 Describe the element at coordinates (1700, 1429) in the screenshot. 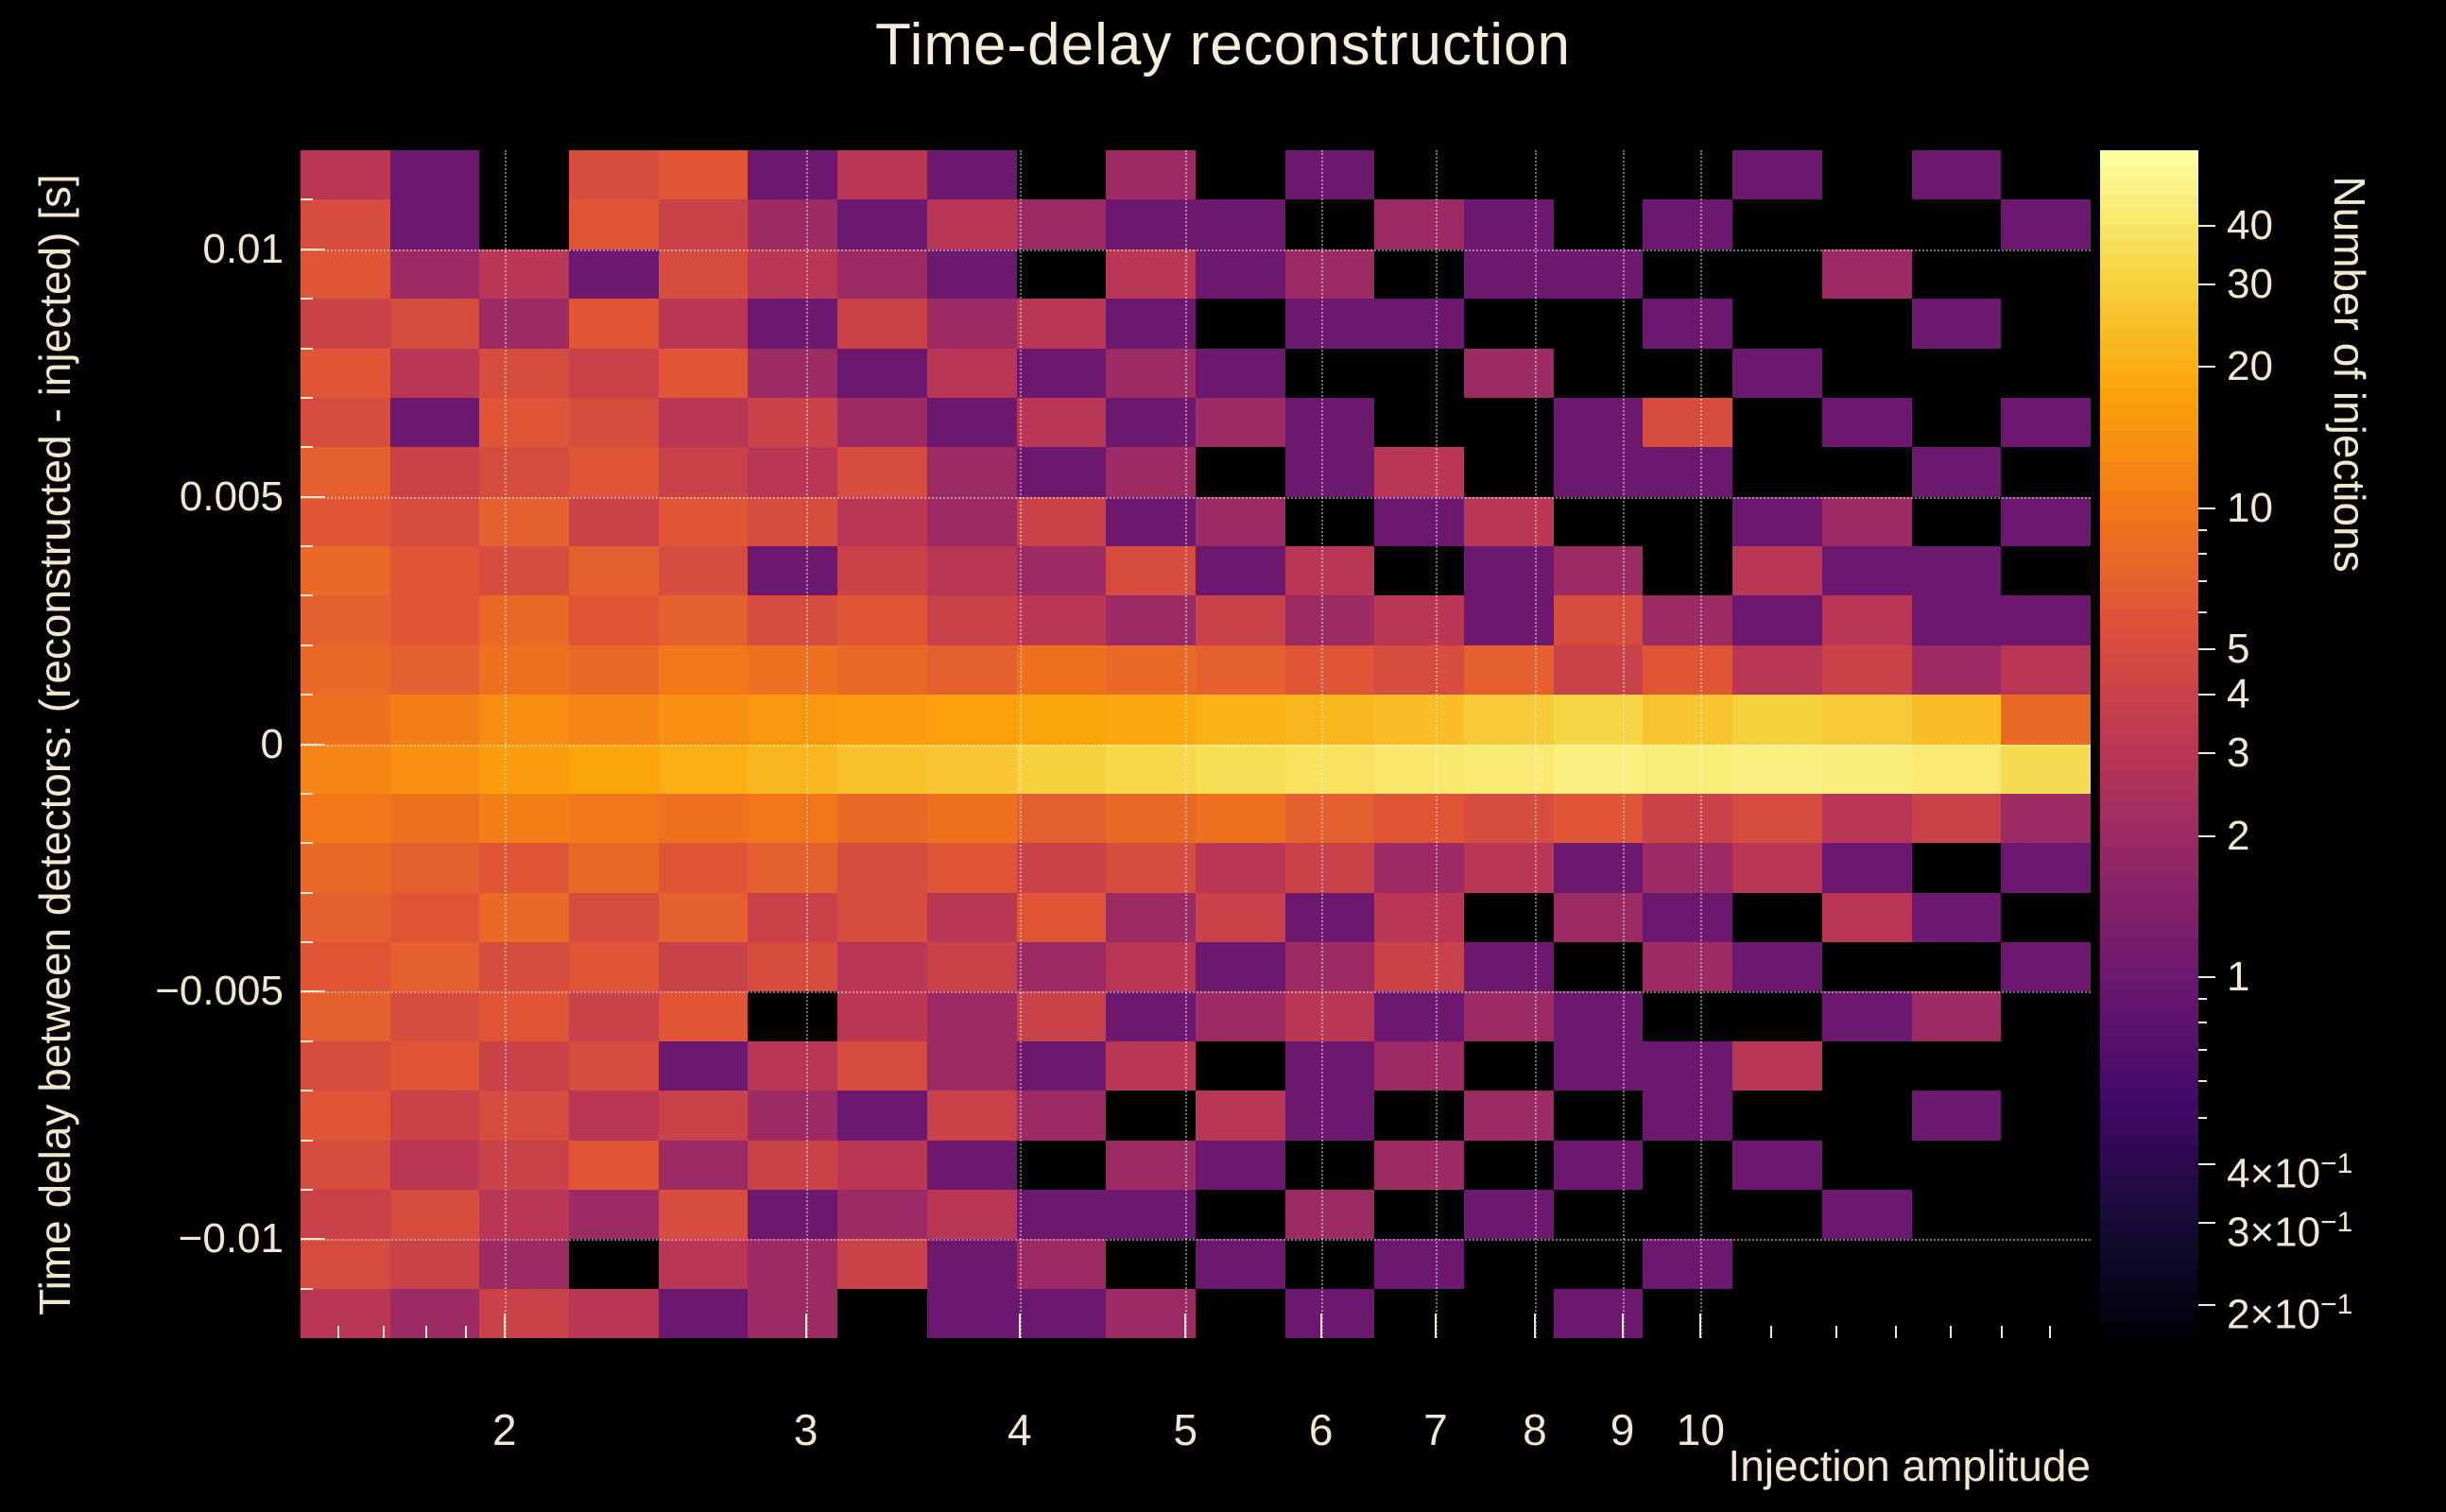

I see `x-tick-label: 10` at that location.